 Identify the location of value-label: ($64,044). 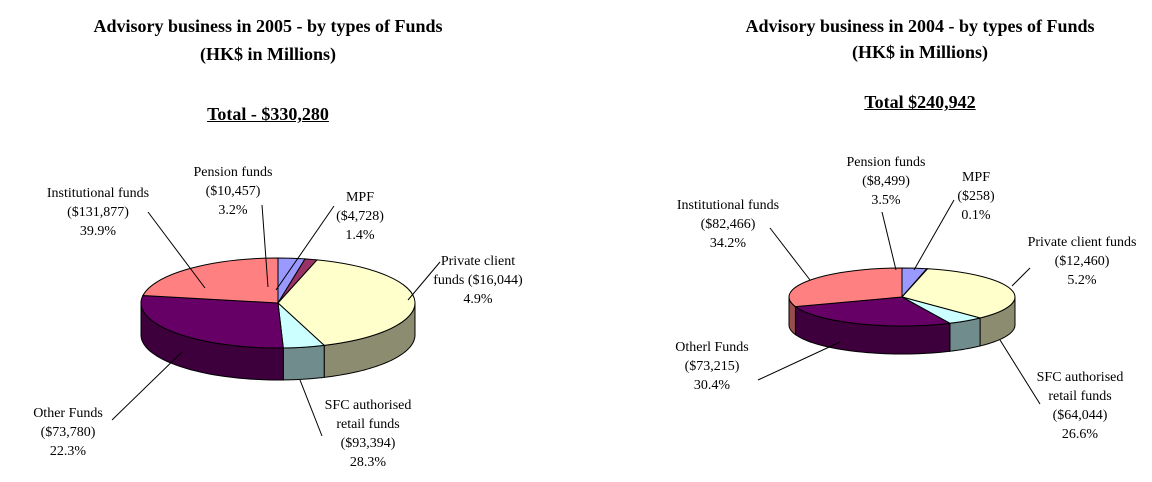
(1080, 415).